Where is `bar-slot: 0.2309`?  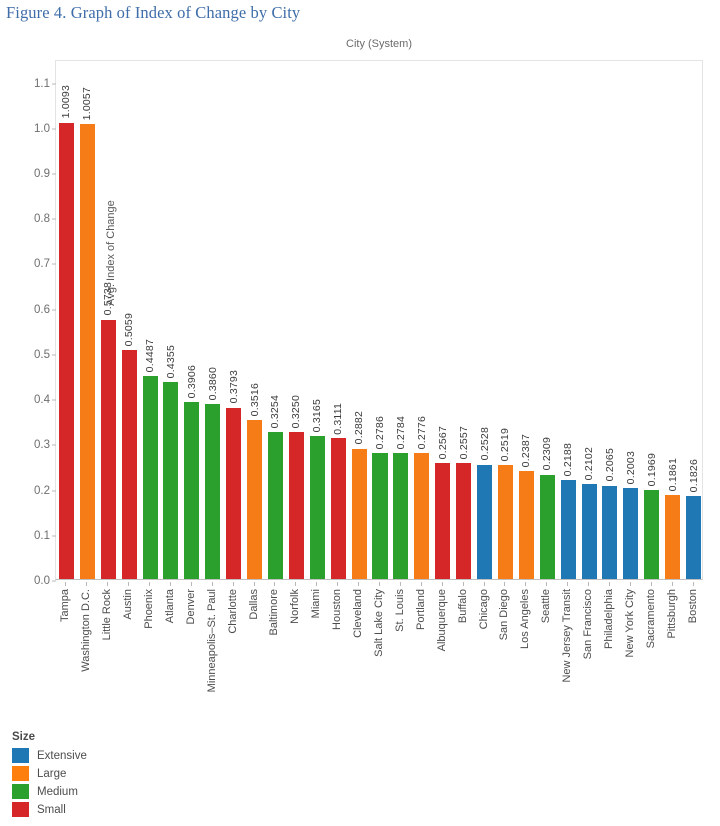 bar-slot: 0.2309 is located at coordinates (547, 320).